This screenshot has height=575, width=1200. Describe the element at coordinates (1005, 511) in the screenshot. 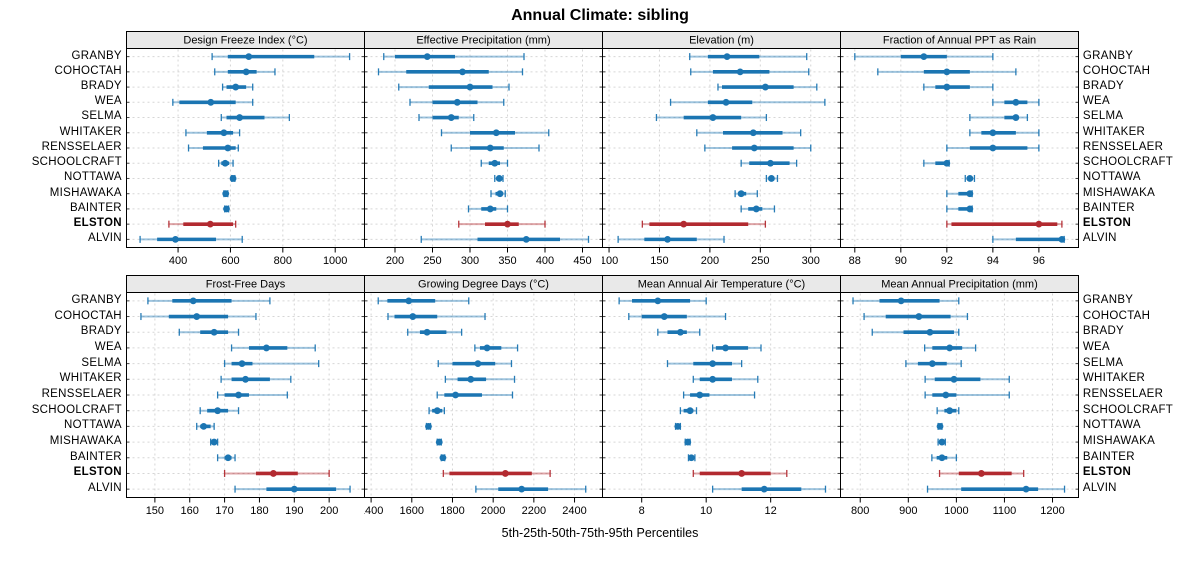

I see `axis-tick-label: 1100` at that location.